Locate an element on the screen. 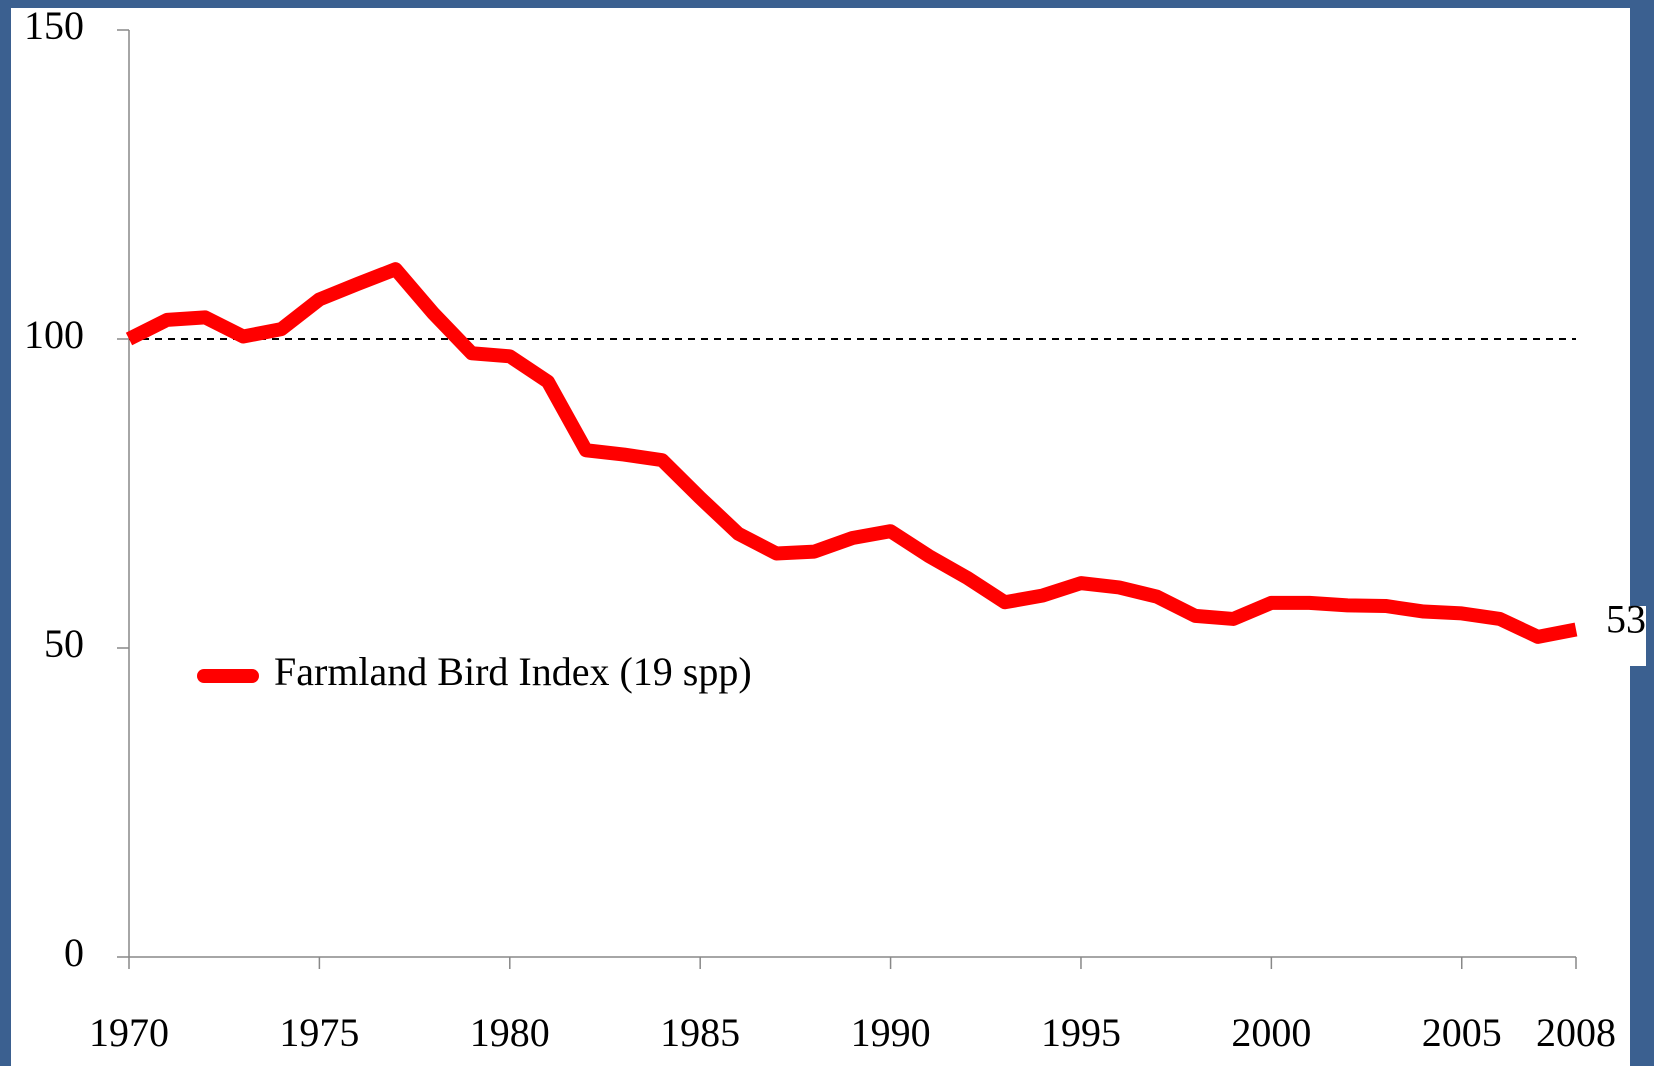 The width and height of the screenshot is (1654, 1066). end-value-label: 53 is located at coordinates (1626, 619).